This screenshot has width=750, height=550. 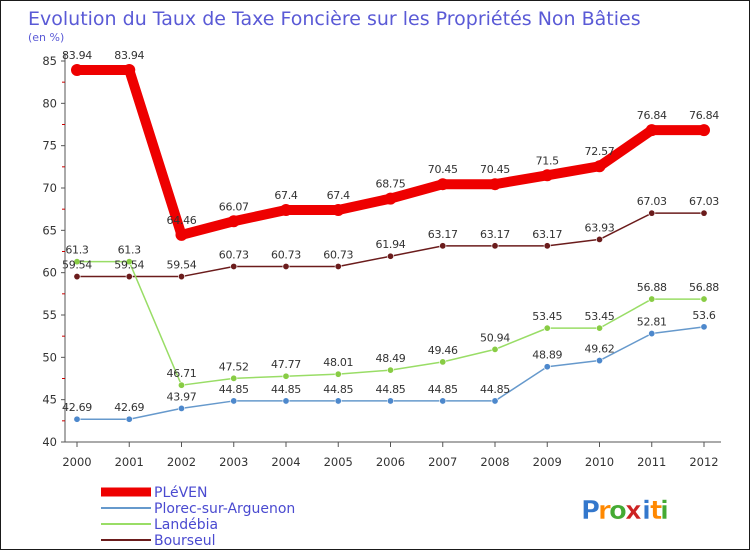 I want to click on data-label-land-bia: 53.45, so click(x=600, y=316).